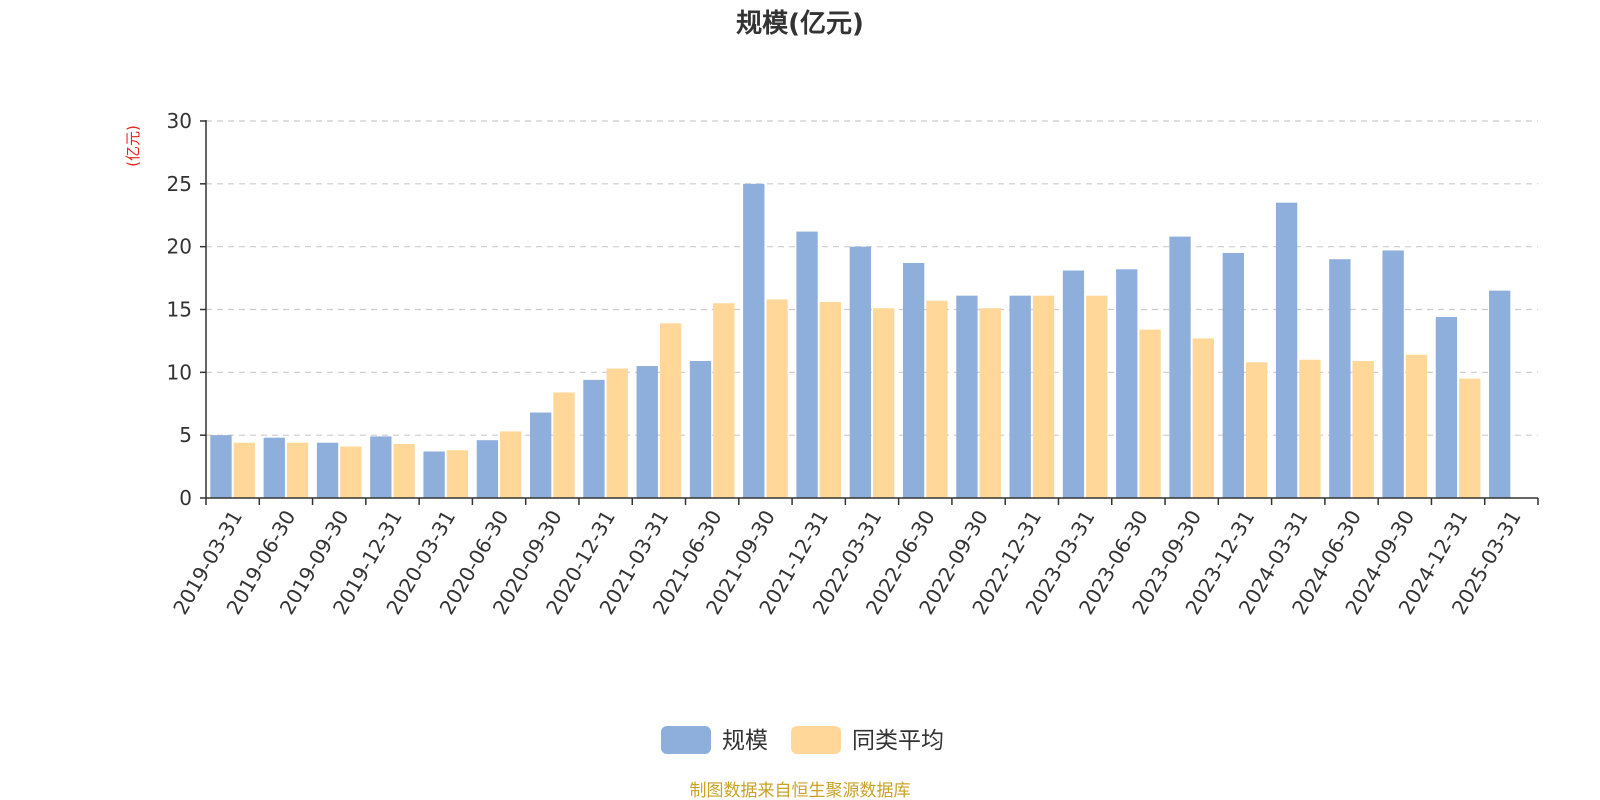  Describe the element at coordinates (179, 372) in the screenshot. I see `y-tick-label: 10` at that location.